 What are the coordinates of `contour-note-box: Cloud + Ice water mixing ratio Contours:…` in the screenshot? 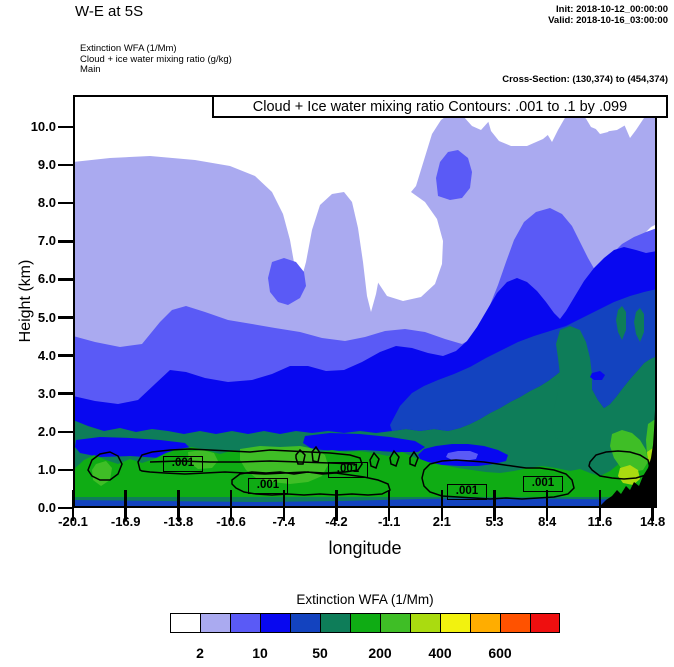 It's located at (440, 106).